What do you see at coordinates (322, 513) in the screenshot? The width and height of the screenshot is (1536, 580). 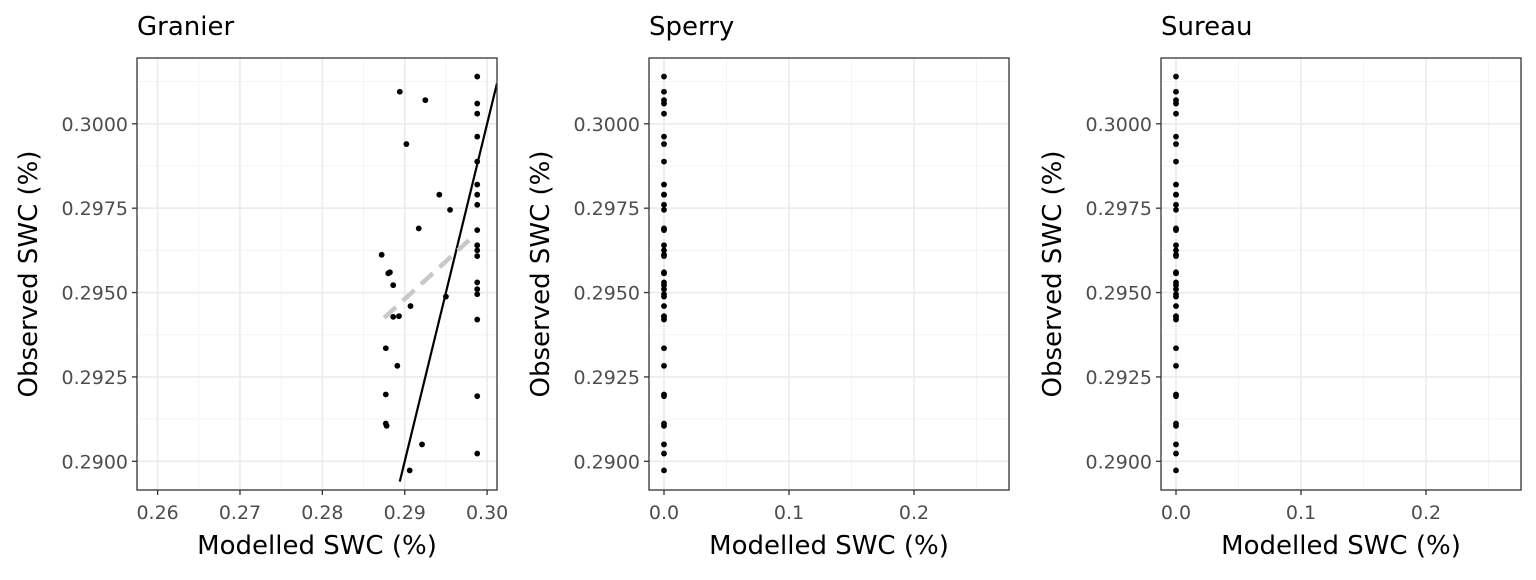 I see `x-tick-label: 0.28` at bounding box center [322, 513].